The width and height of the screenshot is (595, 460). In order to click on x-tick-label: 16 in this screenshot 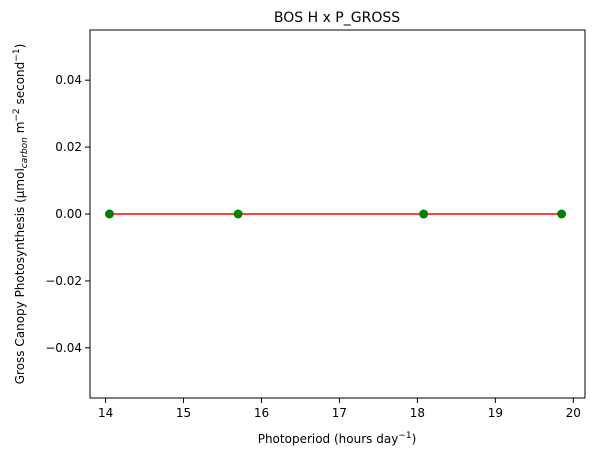, I will do `click(261, 413)`.